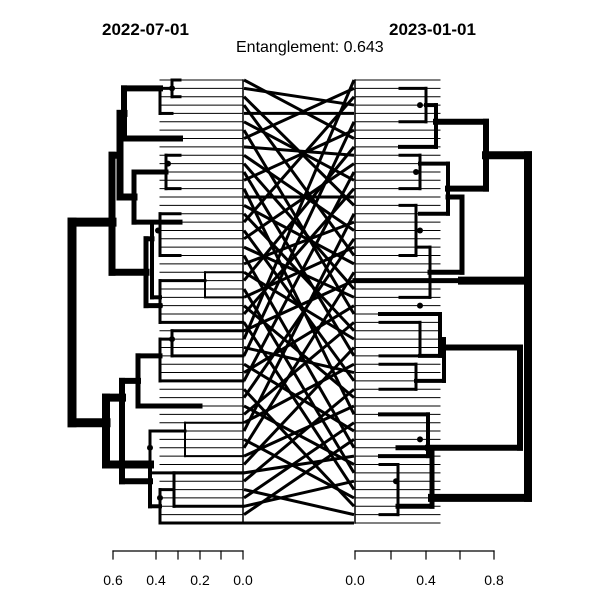 The width and height of the screenshot is (600, 600). What do you see at coordinates (494, 580) in the screenshot?
I see `right-axis-tick-label: 0.8` at bounding box center [494, 580].